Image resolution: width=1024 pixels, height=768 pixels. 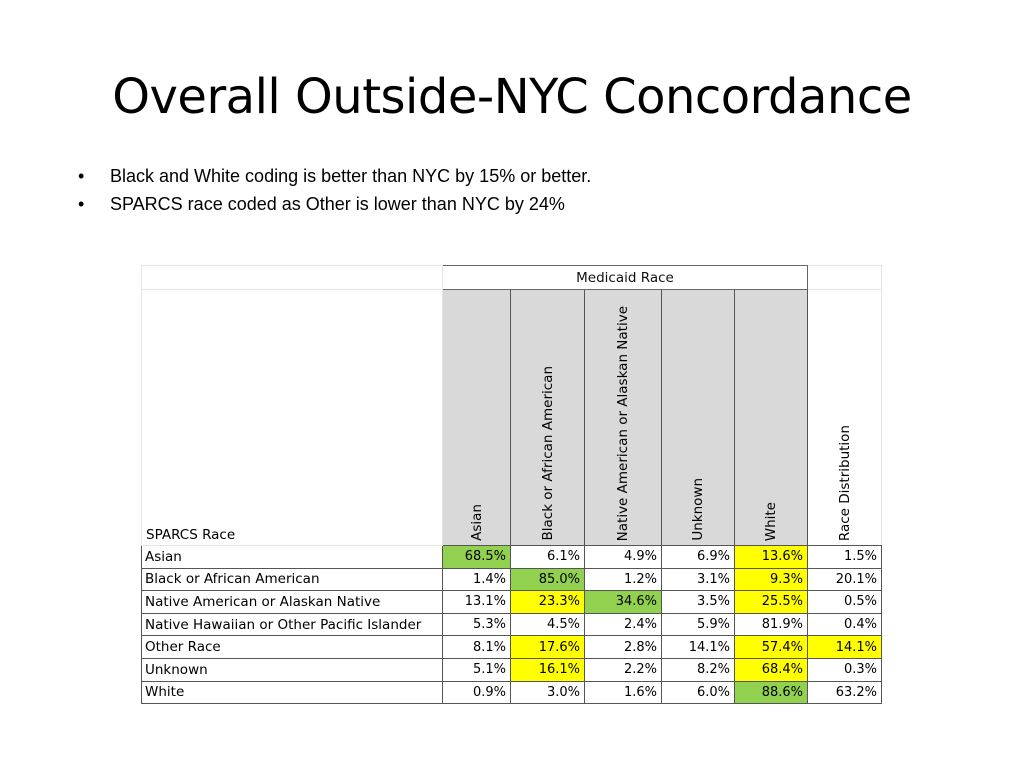 What do you see at coordinates (771, 557) in the screenshot?
I see `table-cell: 13.6%` at bounding box center [771, 557].